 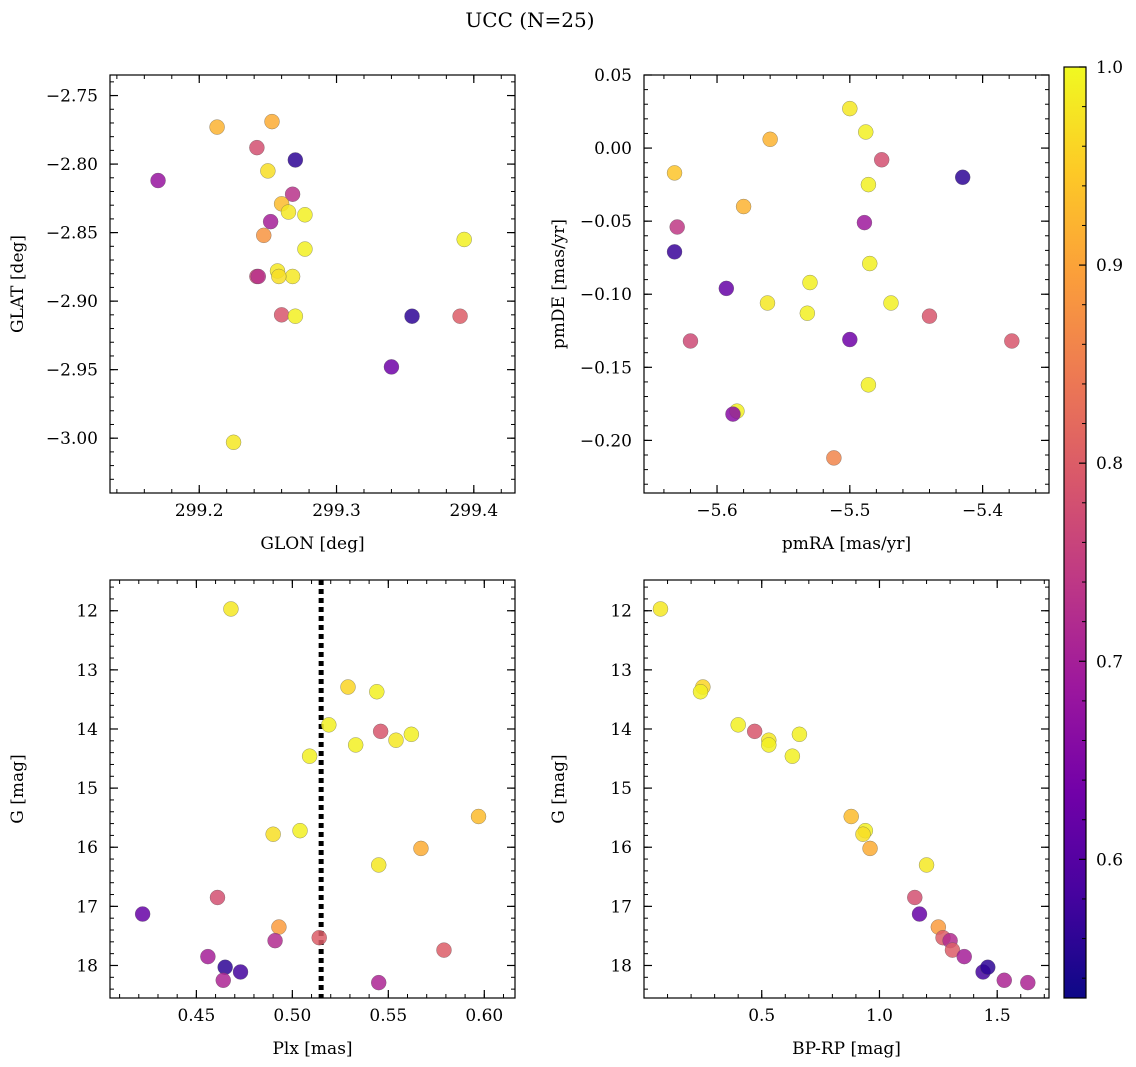 What do you see at coordinates (312, 544) in the screenshot?
I see `x-axis-label: GLON [deg]` at bounding box center [312, 544].